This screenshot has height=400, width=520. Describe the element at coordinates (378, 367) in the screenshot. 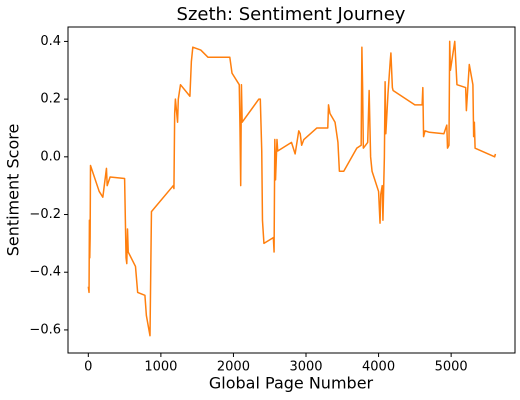

I see `x-tick-label: 4000` at that location.